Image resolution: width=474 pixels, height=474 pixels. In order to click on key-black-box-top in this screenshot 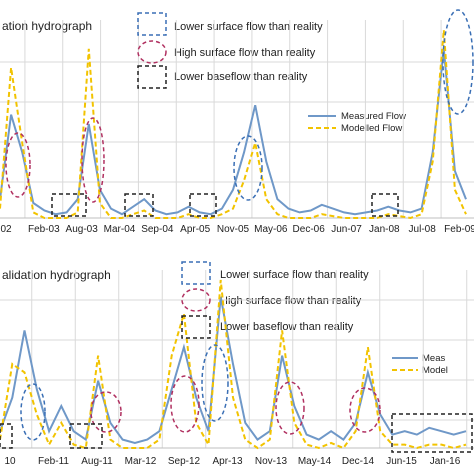, I will do `click(152, 77)`.